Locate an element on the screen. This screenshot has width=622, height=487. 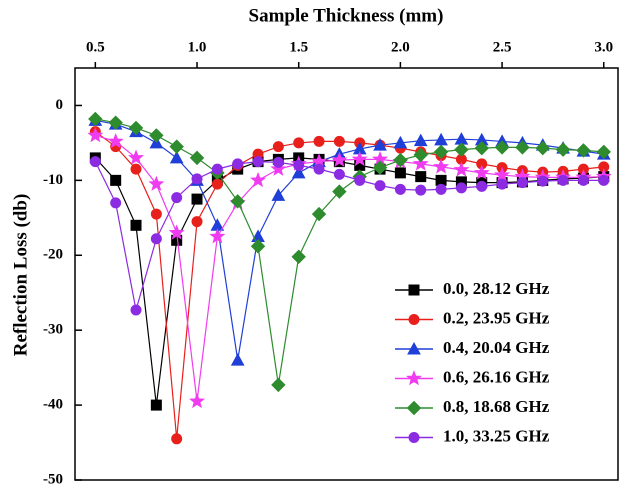
x-axis-title: Sample Thickness (mm) is located at coordinates (346, 15).